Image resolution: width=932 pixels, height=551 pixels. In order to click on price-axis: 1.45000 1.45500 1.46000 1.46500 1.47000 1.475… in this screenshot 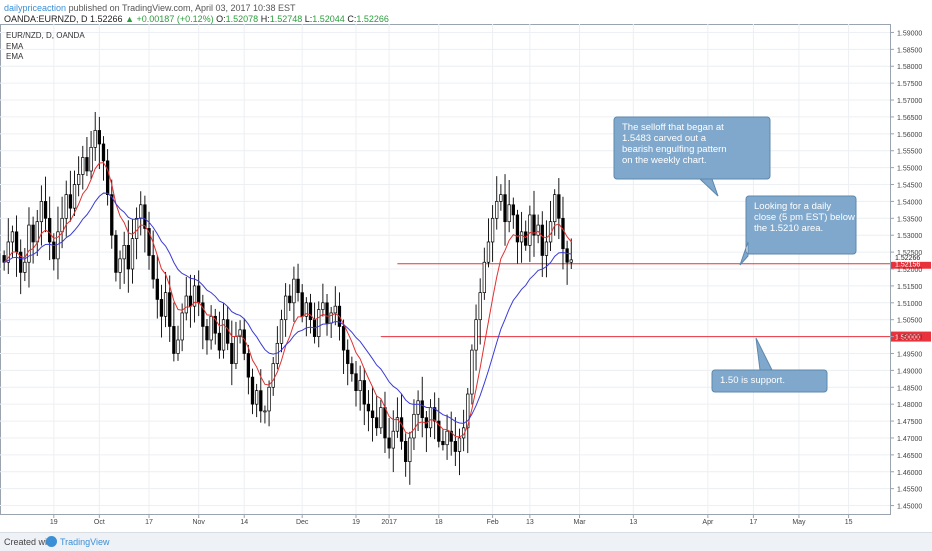, I will do `click(906, 270)`.